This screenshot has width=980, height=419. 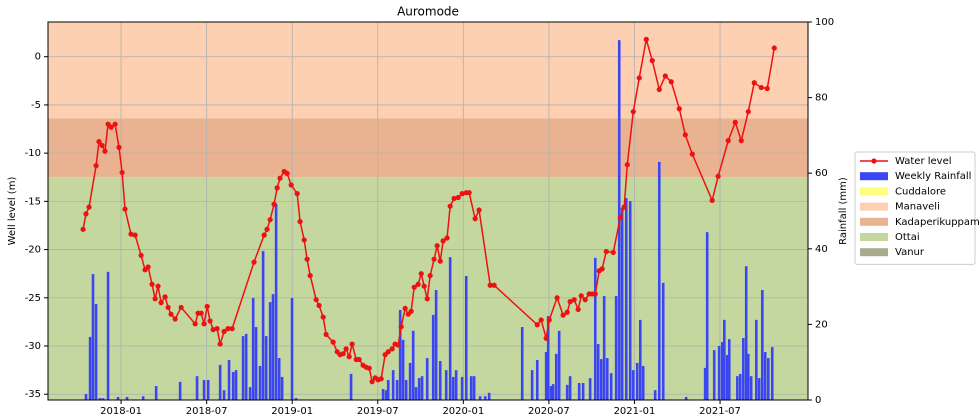 I want to click on y-tick-label: -35, so click(x=33, y=394).